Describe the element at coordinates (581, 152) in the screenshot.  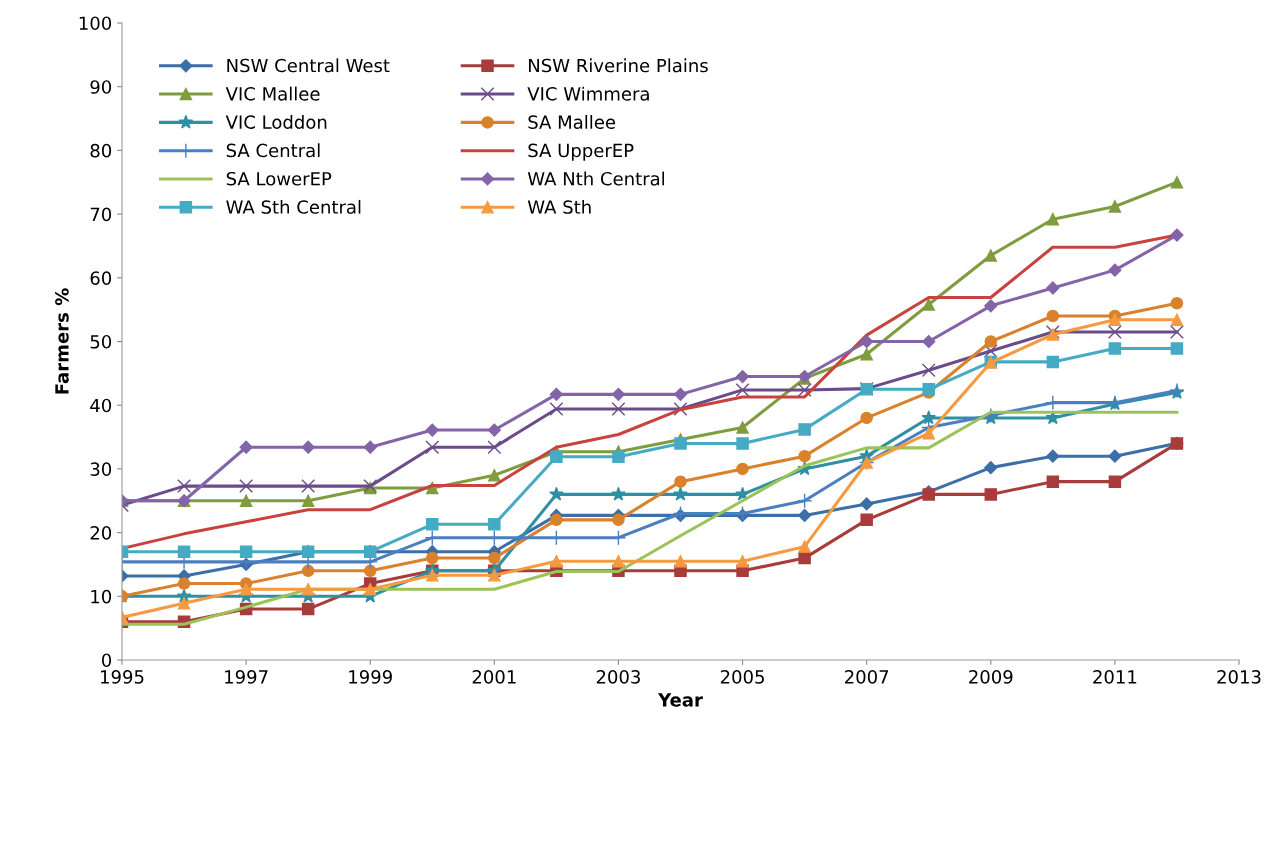
I see `legend-label: SA UpperEP` at that location.